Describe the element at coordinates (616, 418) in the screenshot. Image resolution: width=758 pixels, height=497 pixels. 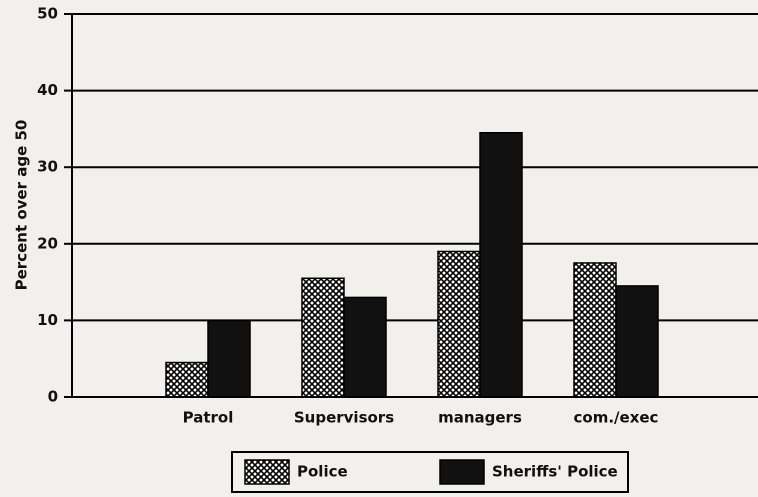
I see `x-tick-label: com./exec` at that location.